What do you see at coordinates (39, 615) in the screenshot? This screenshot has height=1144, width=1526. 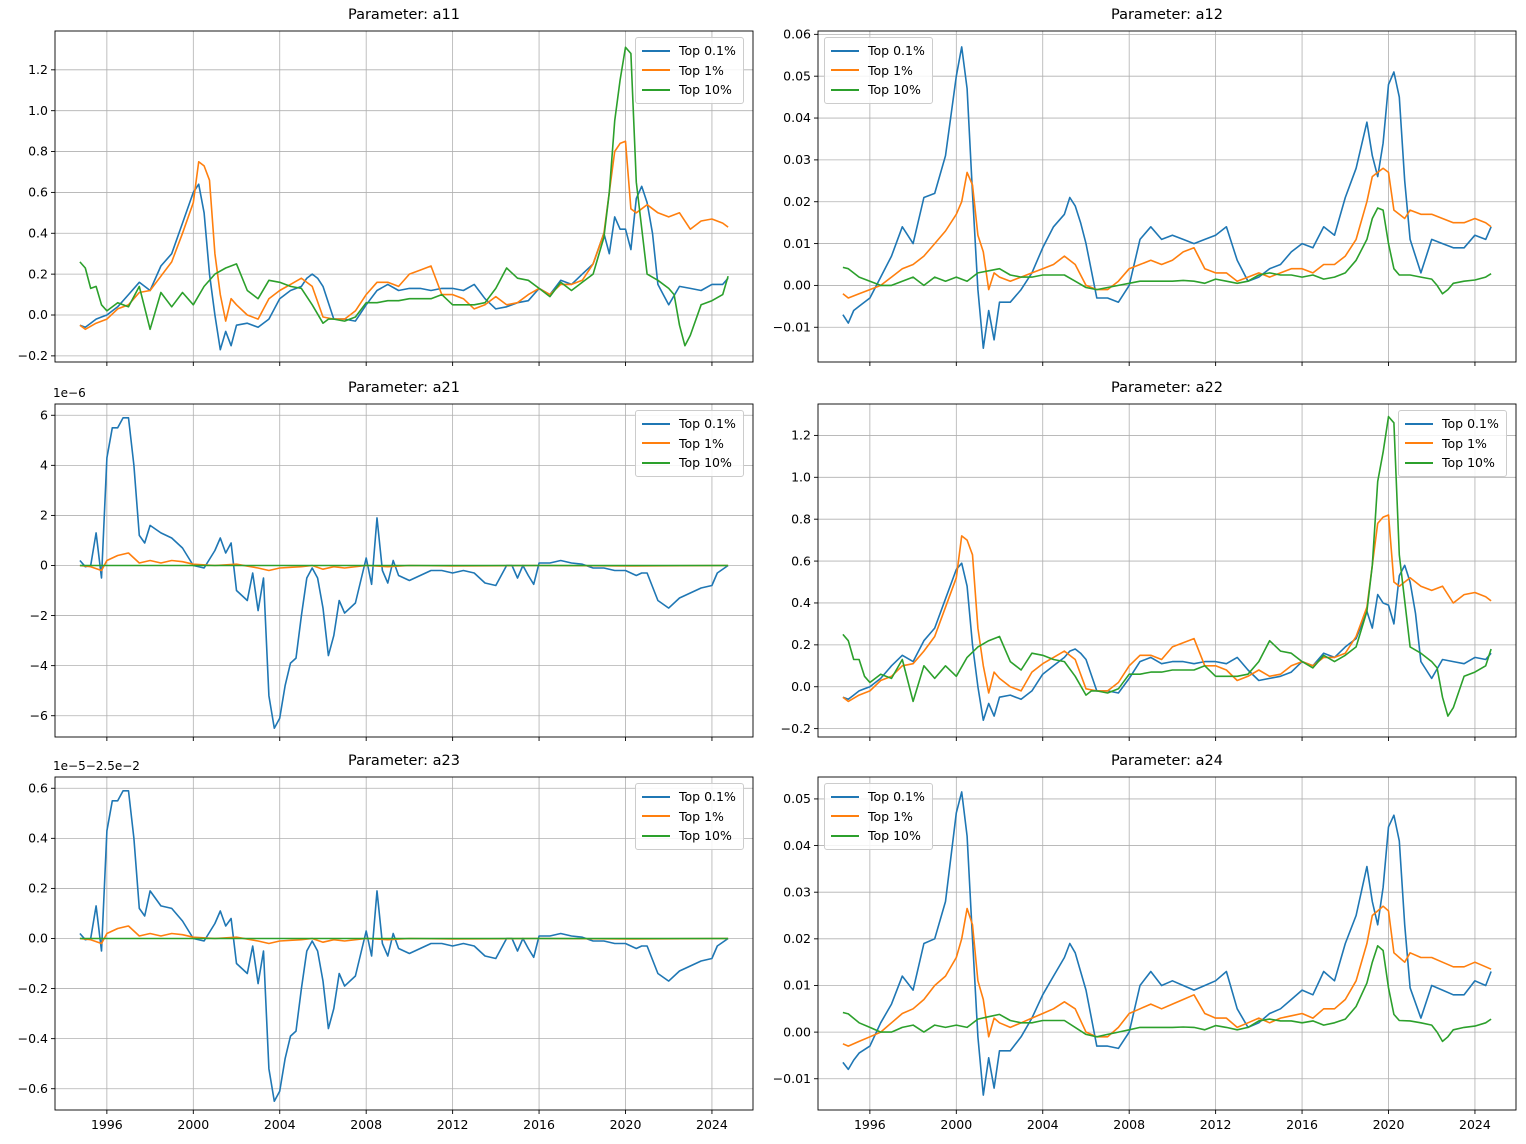 I see `y-tick-label: −2` at bounding box center [39, 615].